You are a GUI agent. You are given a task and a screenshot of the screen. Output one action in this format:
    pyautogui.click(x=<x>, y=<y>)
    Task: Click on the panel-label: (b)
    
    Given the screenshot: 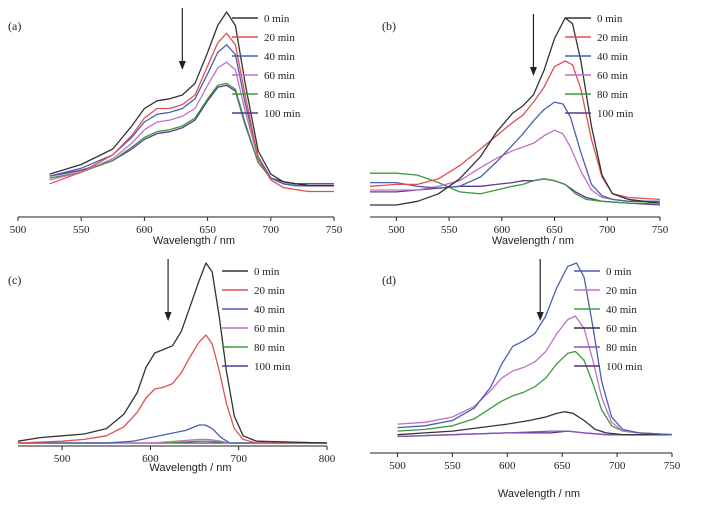 What is the action you would take?
    pyautogui.click(x=389, y=26)
    